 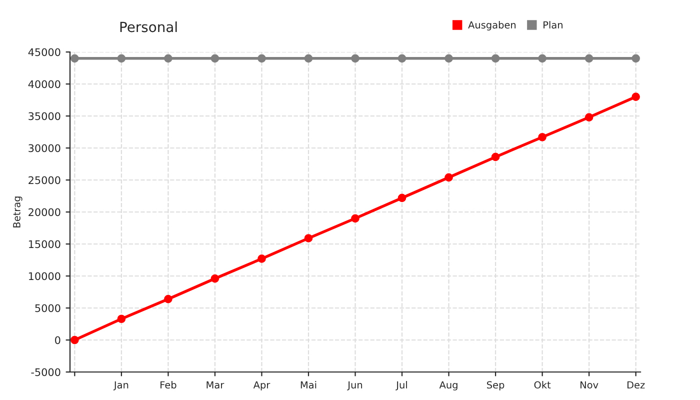 I want to click on y-tick-label: 40000, so click(x=44, y=84).